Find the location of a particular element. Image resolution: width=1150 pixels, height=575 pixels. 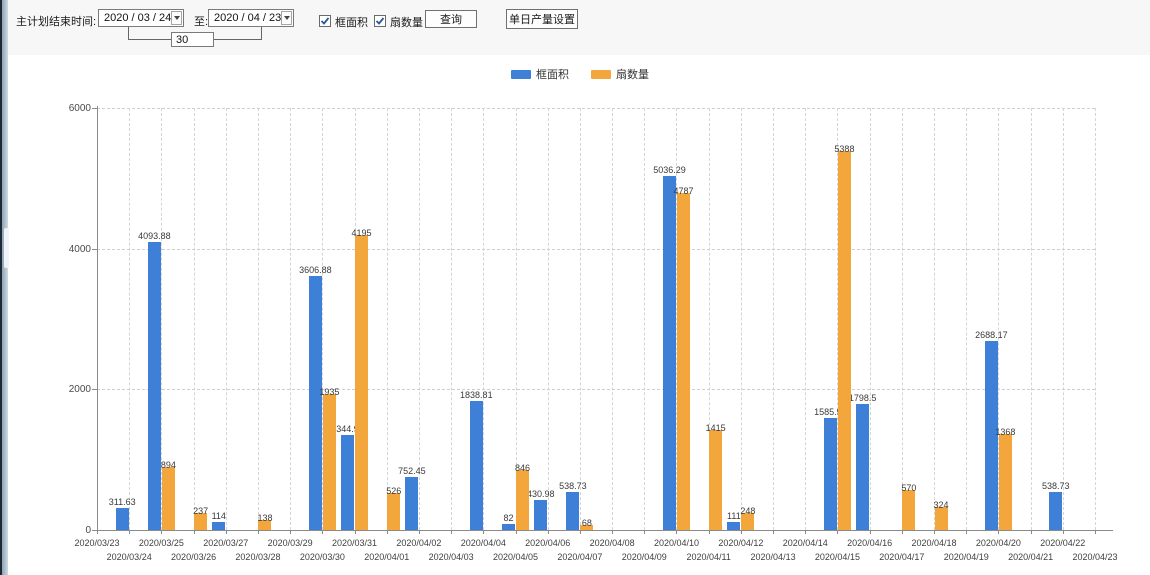

x-axis-date-label: 2020/04/13 is located at coordinates (773, 557).